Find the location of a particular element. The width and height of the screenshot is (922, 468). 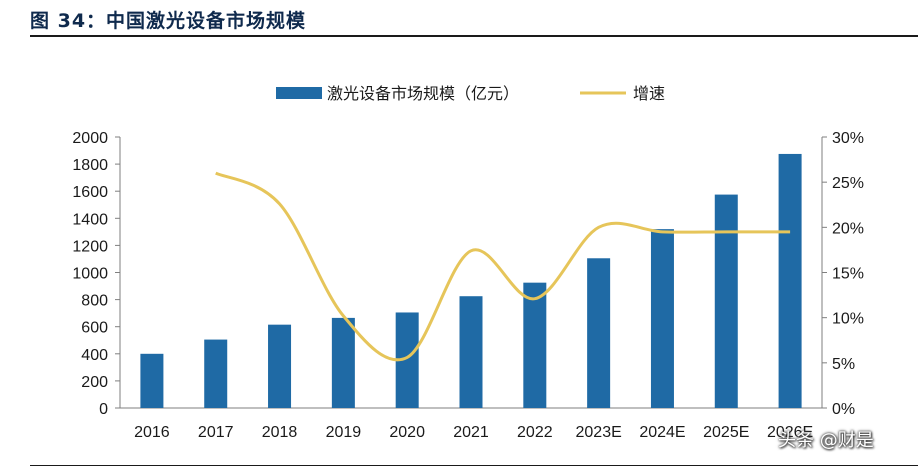

x-tick-label: 2020 is located at coordinates (407, 432).